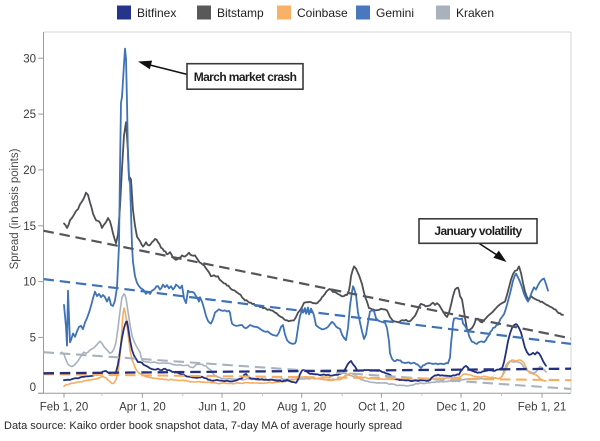 This screenshot has height=441, width=600. What do you see at coordinates (240, 13) in the screenshot?
I see `svg-text: Bitstamp` at bounding box center [240, 13].